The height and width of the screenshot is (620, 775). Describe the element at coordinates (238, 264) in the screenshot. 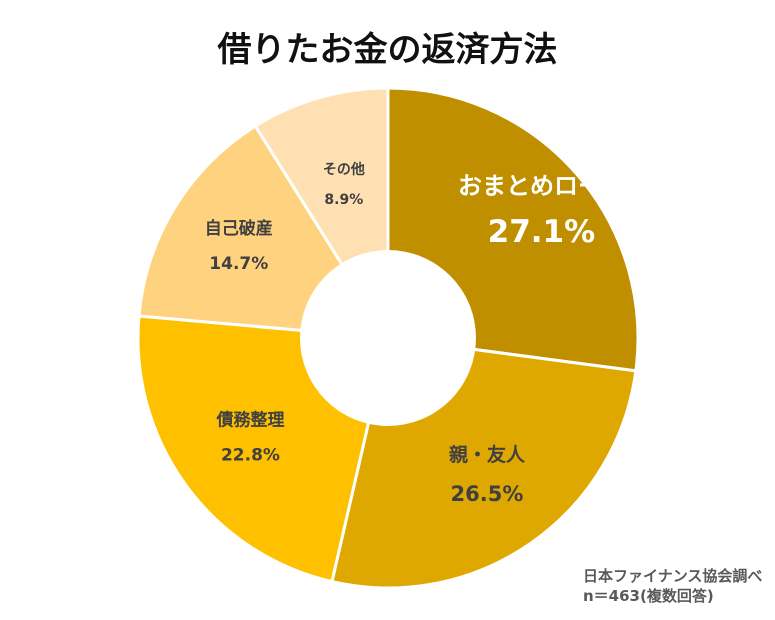

I see `slice-value-4: 14.7%` at that location.